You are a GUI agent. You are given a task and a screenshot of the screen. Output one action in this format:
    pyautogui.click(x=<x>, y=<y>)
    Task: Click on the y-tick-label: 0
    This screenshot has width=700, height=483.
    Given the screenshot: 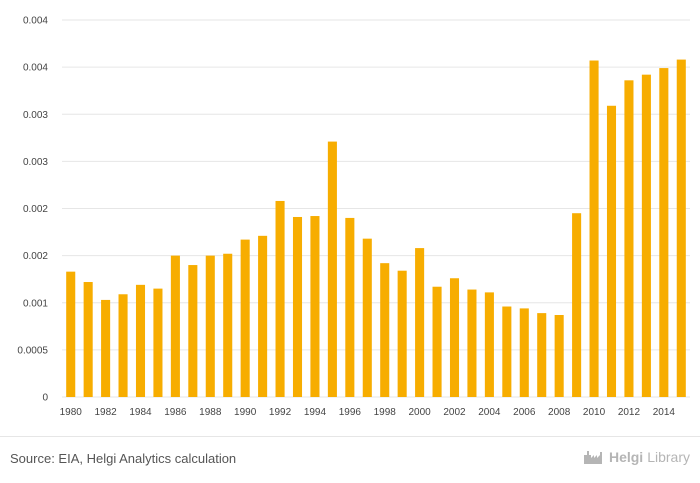 What is the action you would take?
    pyautogui.click(x=45, y=398)
    